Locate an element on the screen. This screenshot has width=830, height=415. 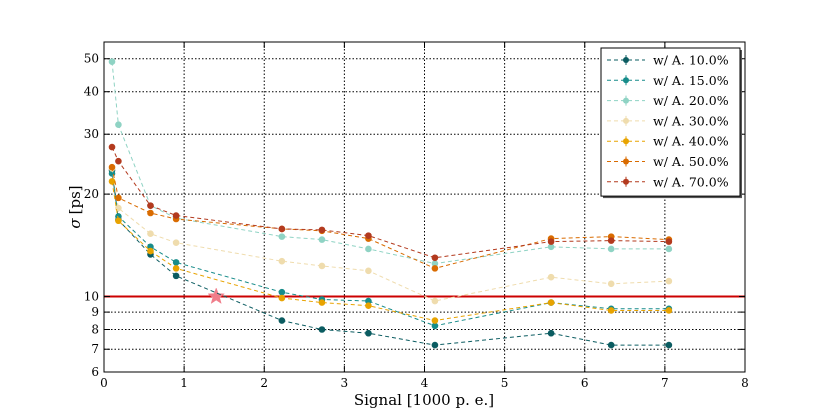
x-tick-label: 2 is located at coordinates (264, 383).